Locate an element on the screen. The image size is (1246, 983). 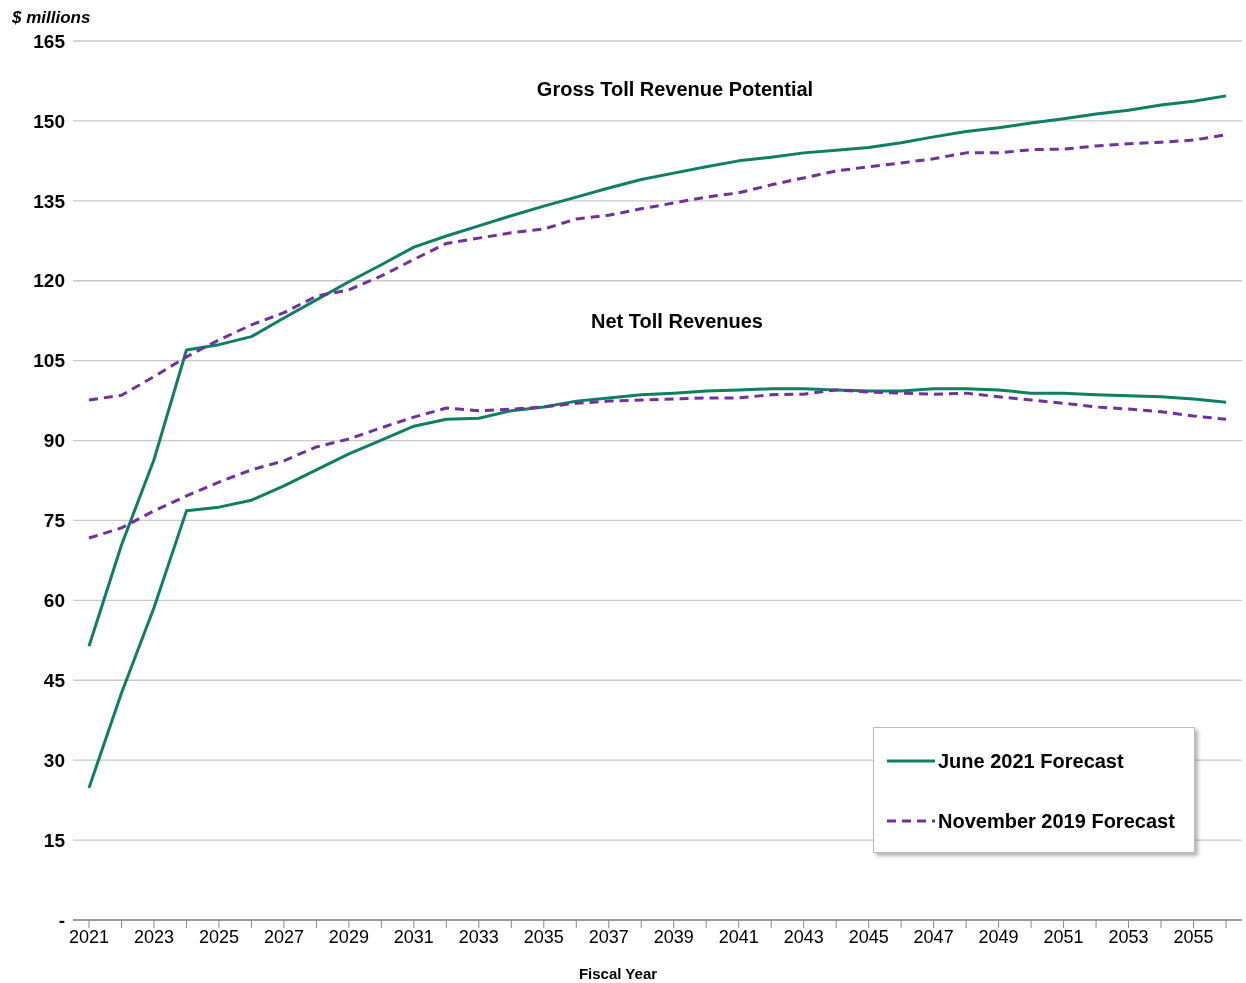
line-series is located at coordinates (657, 464).